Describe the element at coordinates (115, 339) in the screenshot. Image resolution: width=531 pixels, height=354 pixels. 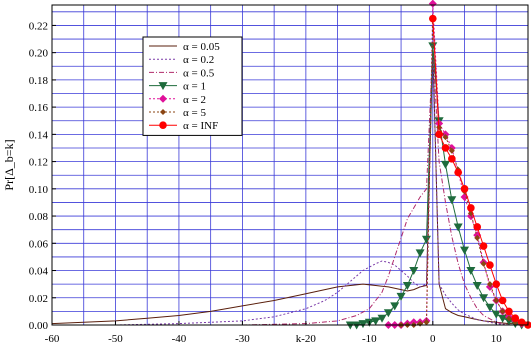
I see `x-tick-label: -50` at that location.